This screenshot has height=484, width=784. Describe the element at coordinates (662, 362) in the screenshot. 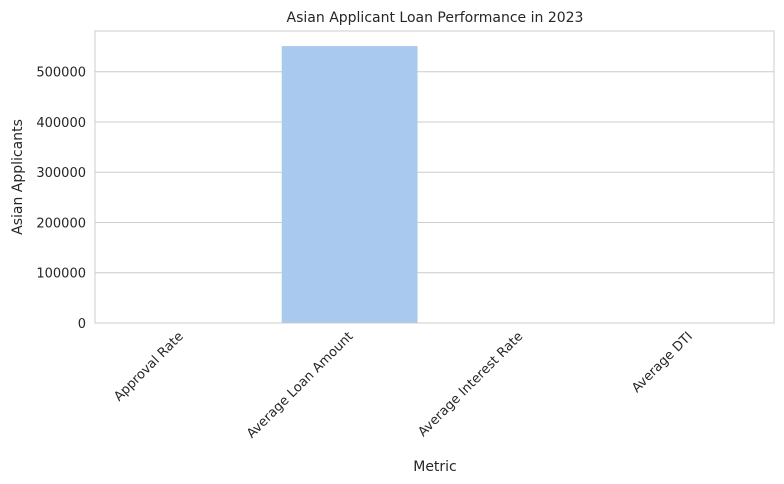

I see `x-tick-label: Average DTI` at that location.